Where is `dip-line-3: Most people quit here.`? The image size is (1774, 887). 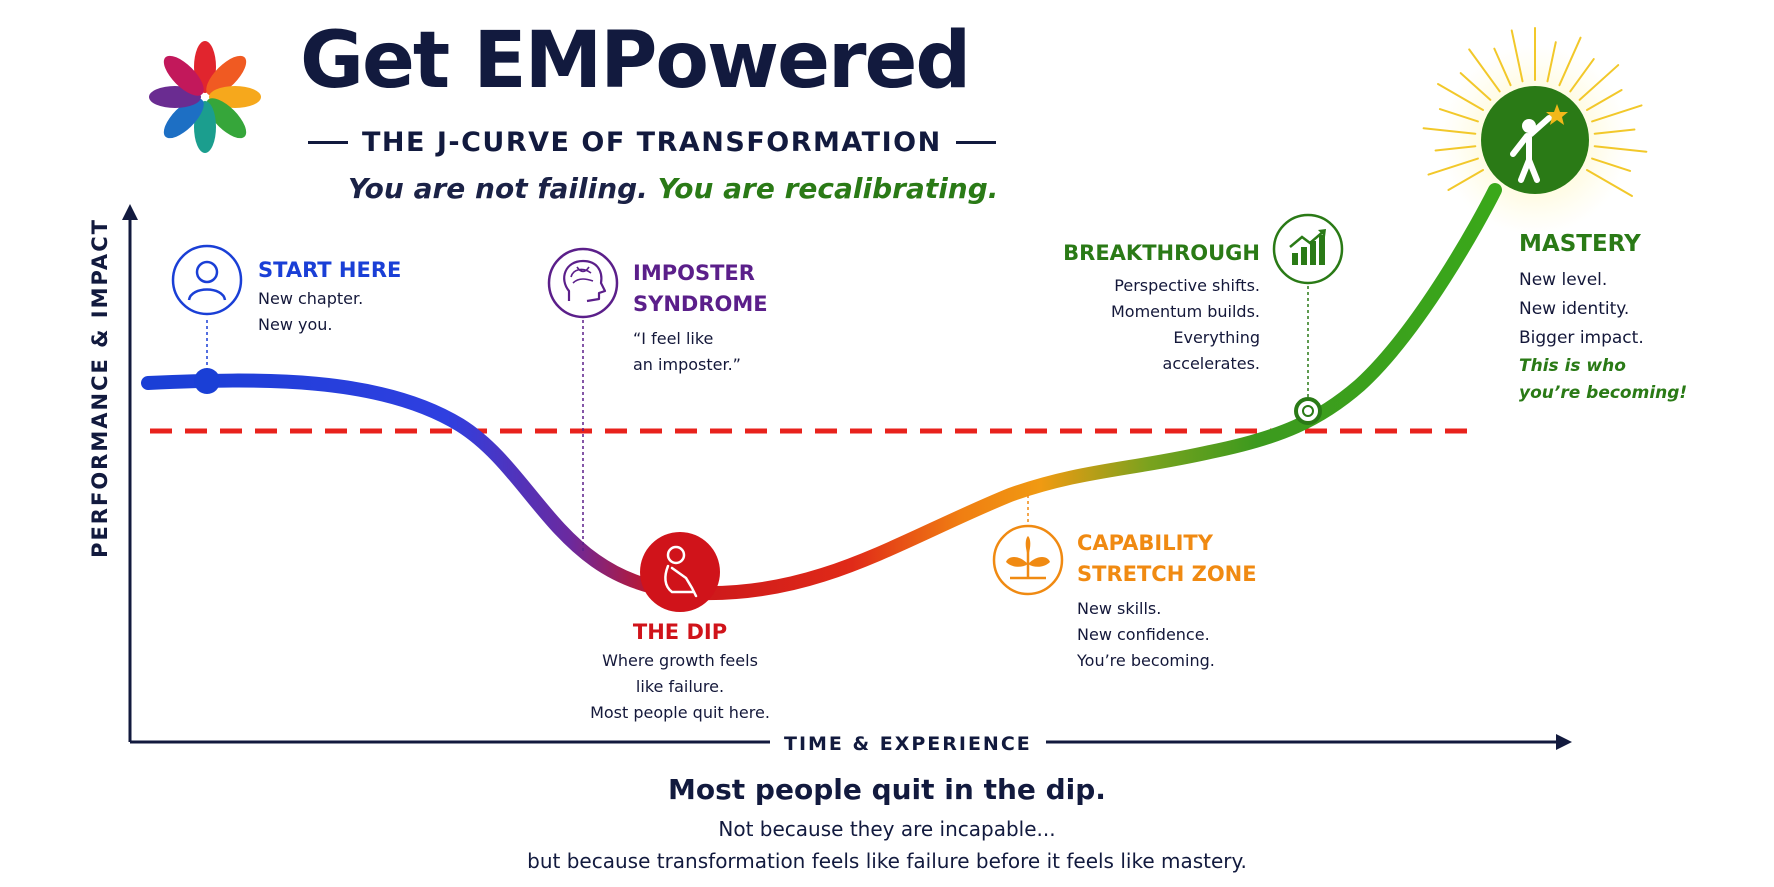 dip-line-3: Most people quit here. is located at coordinates (680, 712).